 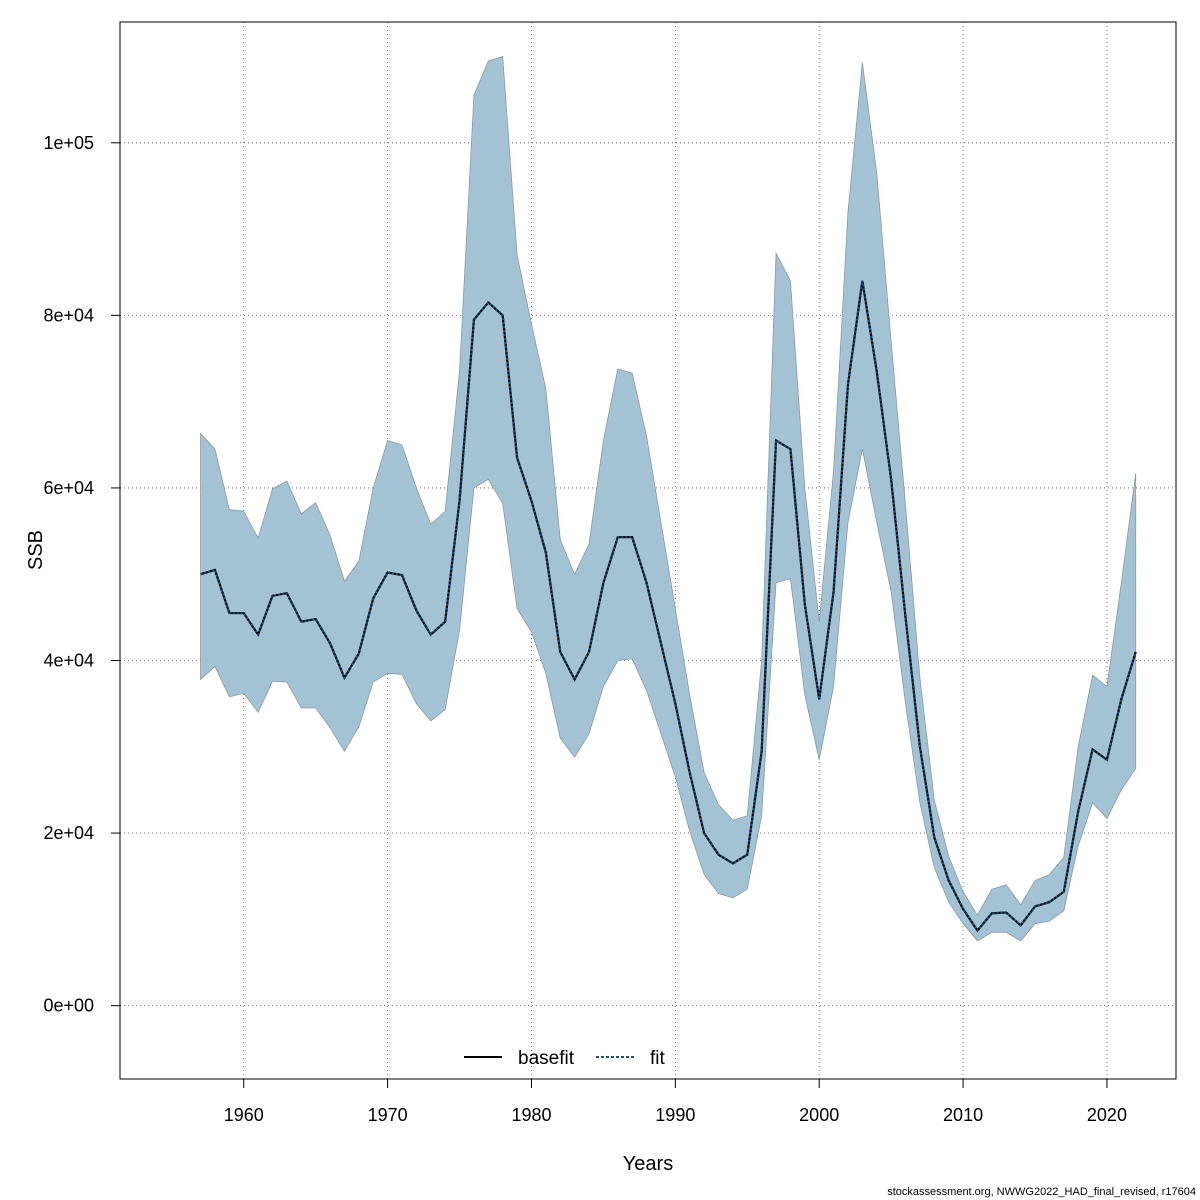 I want to click on legend-basefit-label: basefit, so click(x=546, y=1058).